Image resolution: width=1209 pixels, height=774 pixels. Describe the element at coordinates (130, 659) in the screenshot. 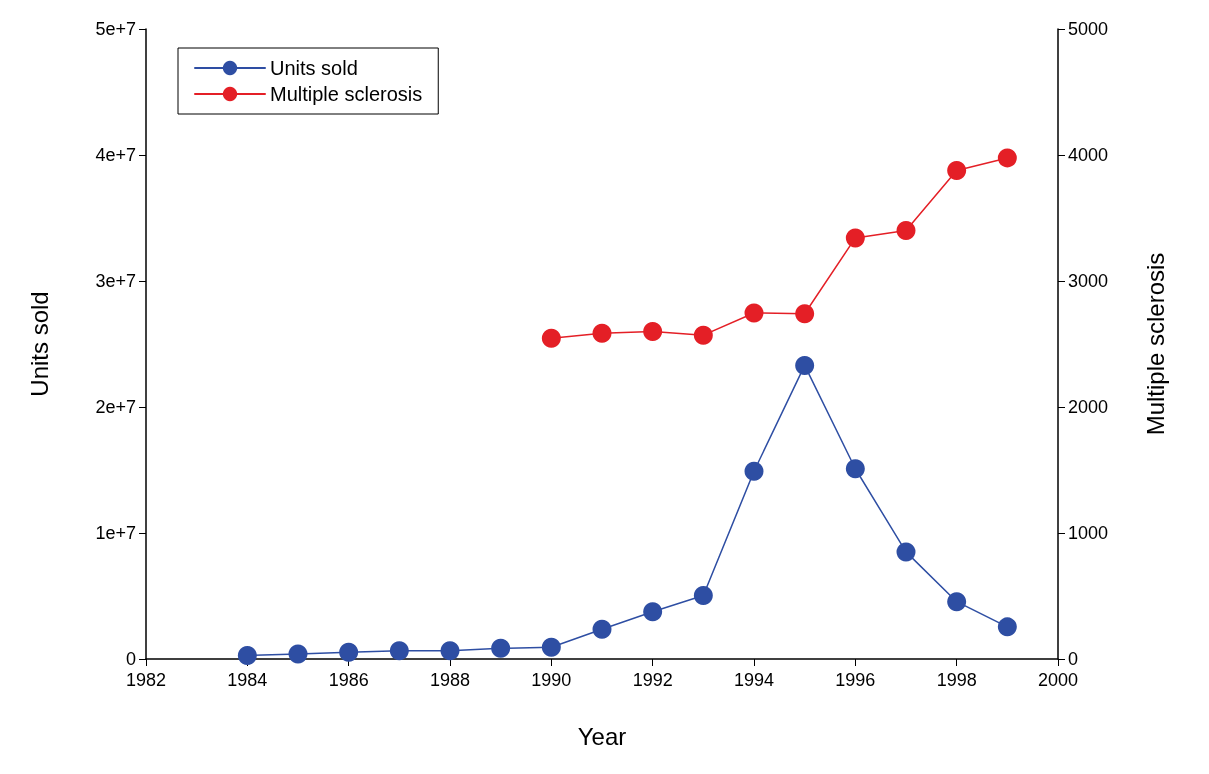

I see `y-tick-label: 0` at that location.